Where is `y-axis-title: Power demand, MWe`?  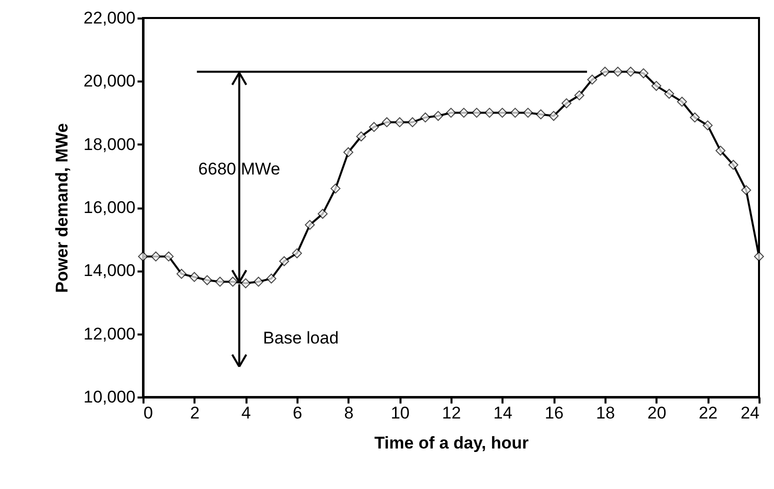
y-axis-title: Power demand, MWe is located at coordinates (62, 208).